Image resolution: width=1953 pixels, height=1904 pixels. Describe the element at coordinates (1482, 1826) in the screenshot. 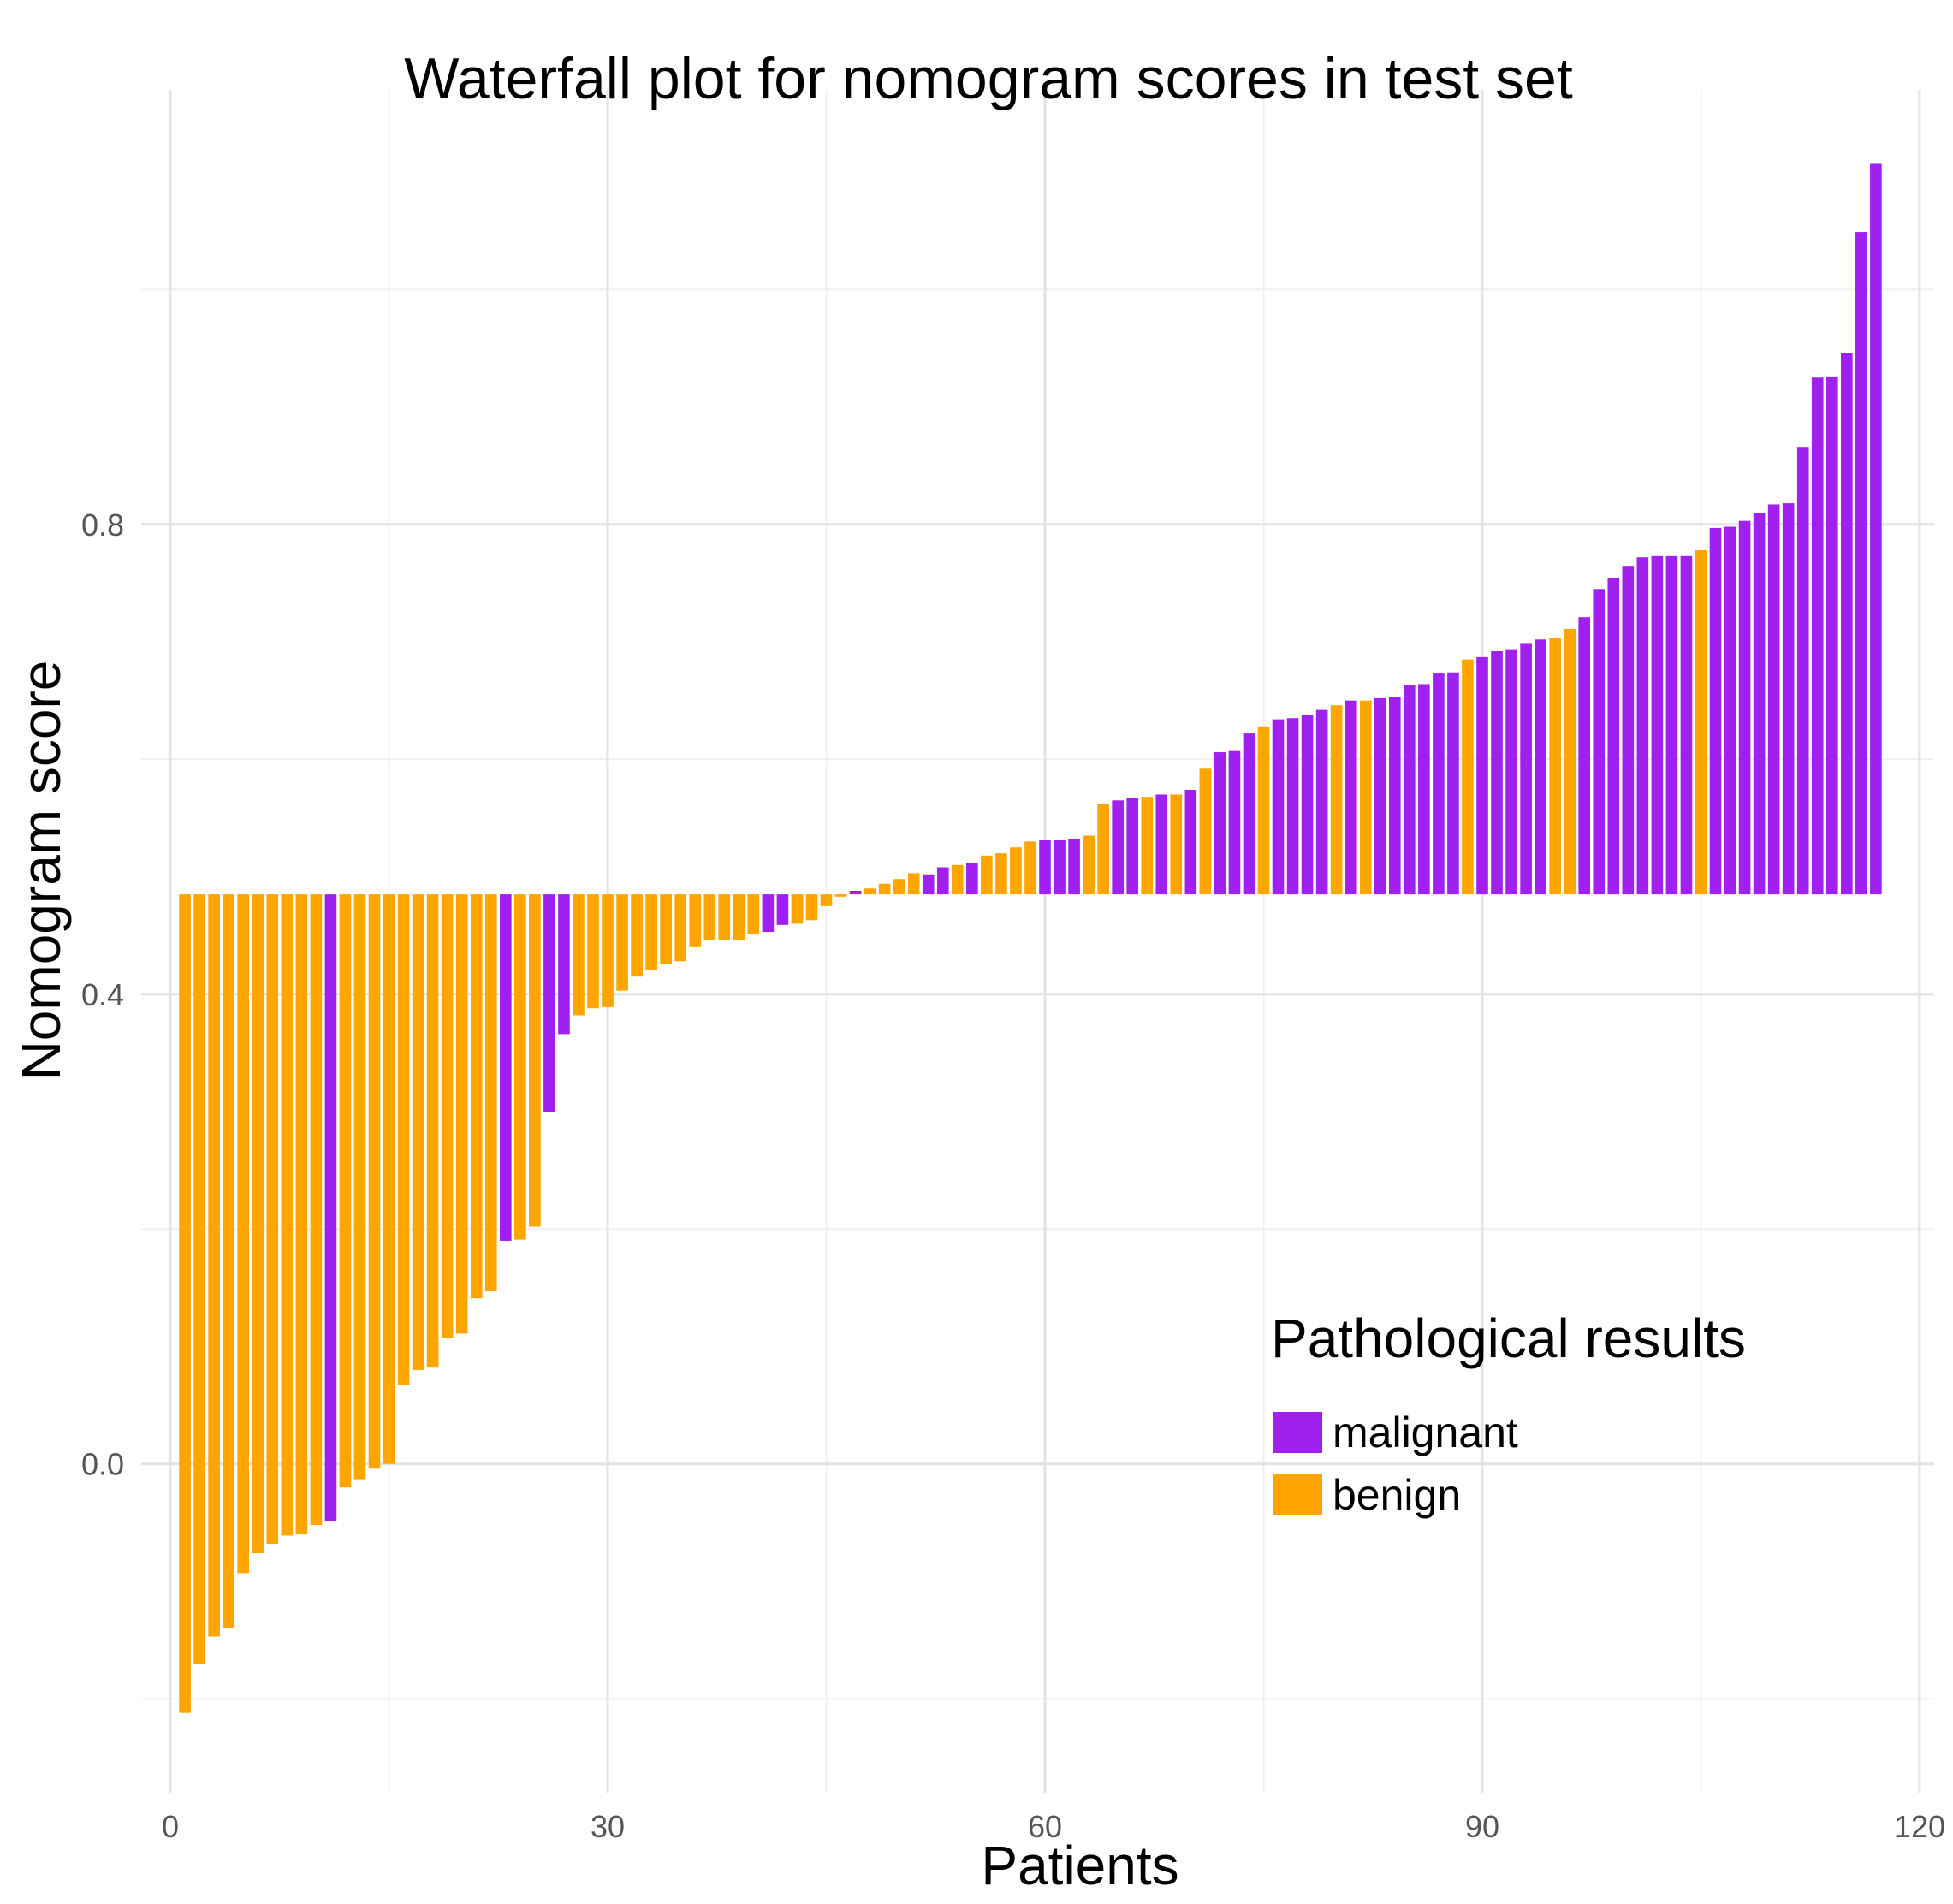

I see `x-tick-label: 90` at that location.